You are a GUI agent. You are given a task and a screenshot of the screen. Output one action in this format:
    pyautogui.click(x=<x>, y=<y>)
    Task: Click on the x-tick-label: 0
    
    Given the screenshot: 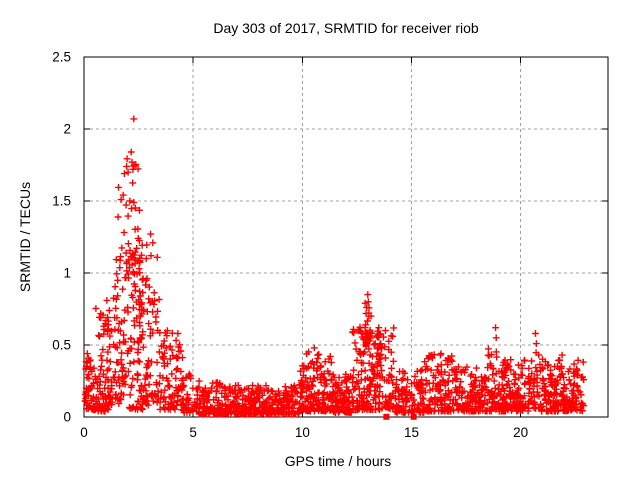 What is the action you would take?
    pyautogui.click(x=84, y=432)
    